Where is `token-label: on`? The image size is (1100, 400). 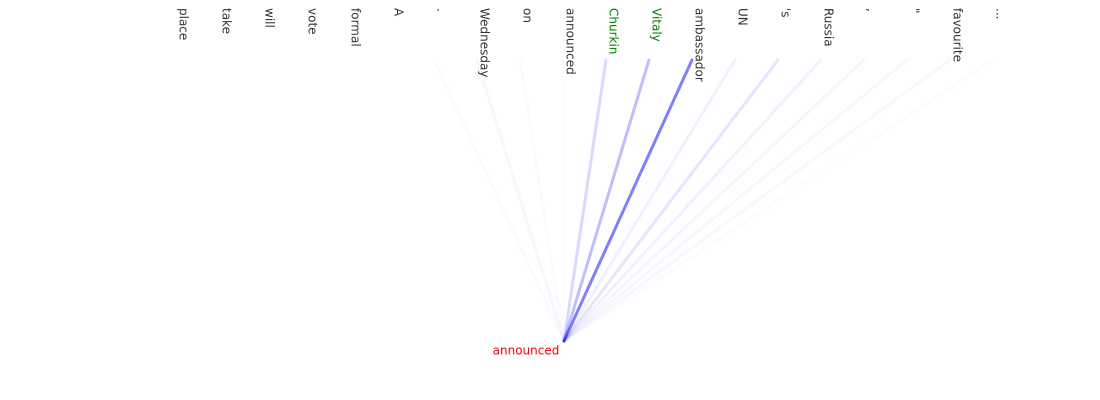
token-label: on is located at coordinates (528, 15).